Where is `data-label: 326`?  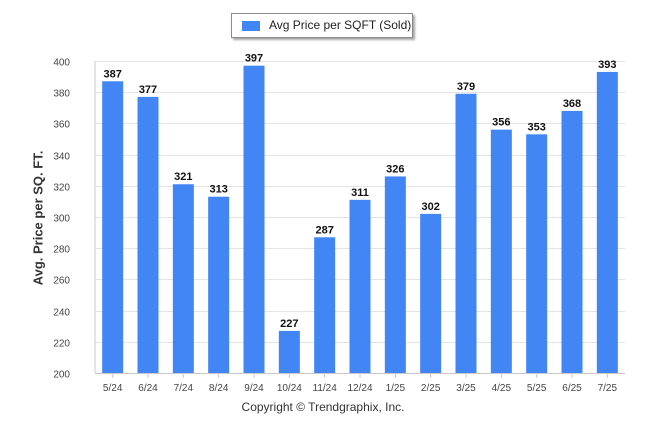 data-label: 326 is located at coordinates (395, 169).